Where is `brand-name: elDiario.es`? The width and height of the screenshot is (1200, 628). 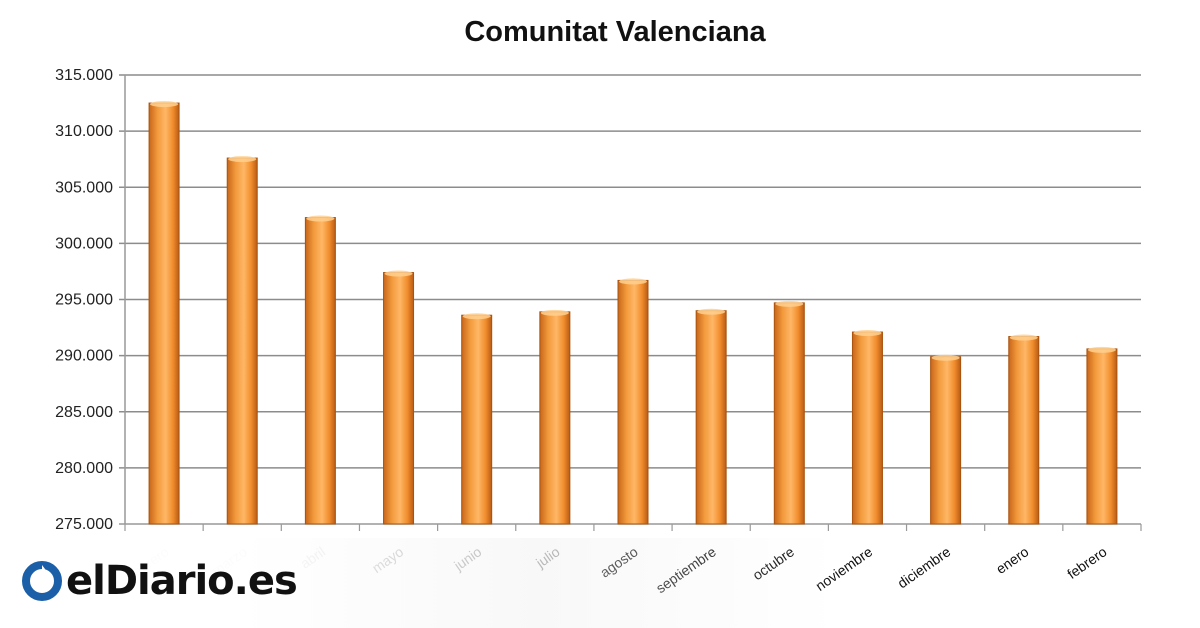
brand-name: elDiario.es is located at coordinates (182, 581).